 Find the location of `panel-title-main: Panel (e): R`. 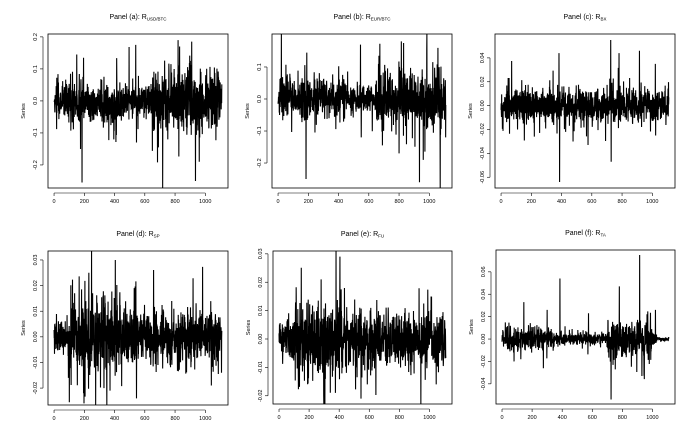

panel-title-main: Panel (e): R is located at coordinates (359, 234).